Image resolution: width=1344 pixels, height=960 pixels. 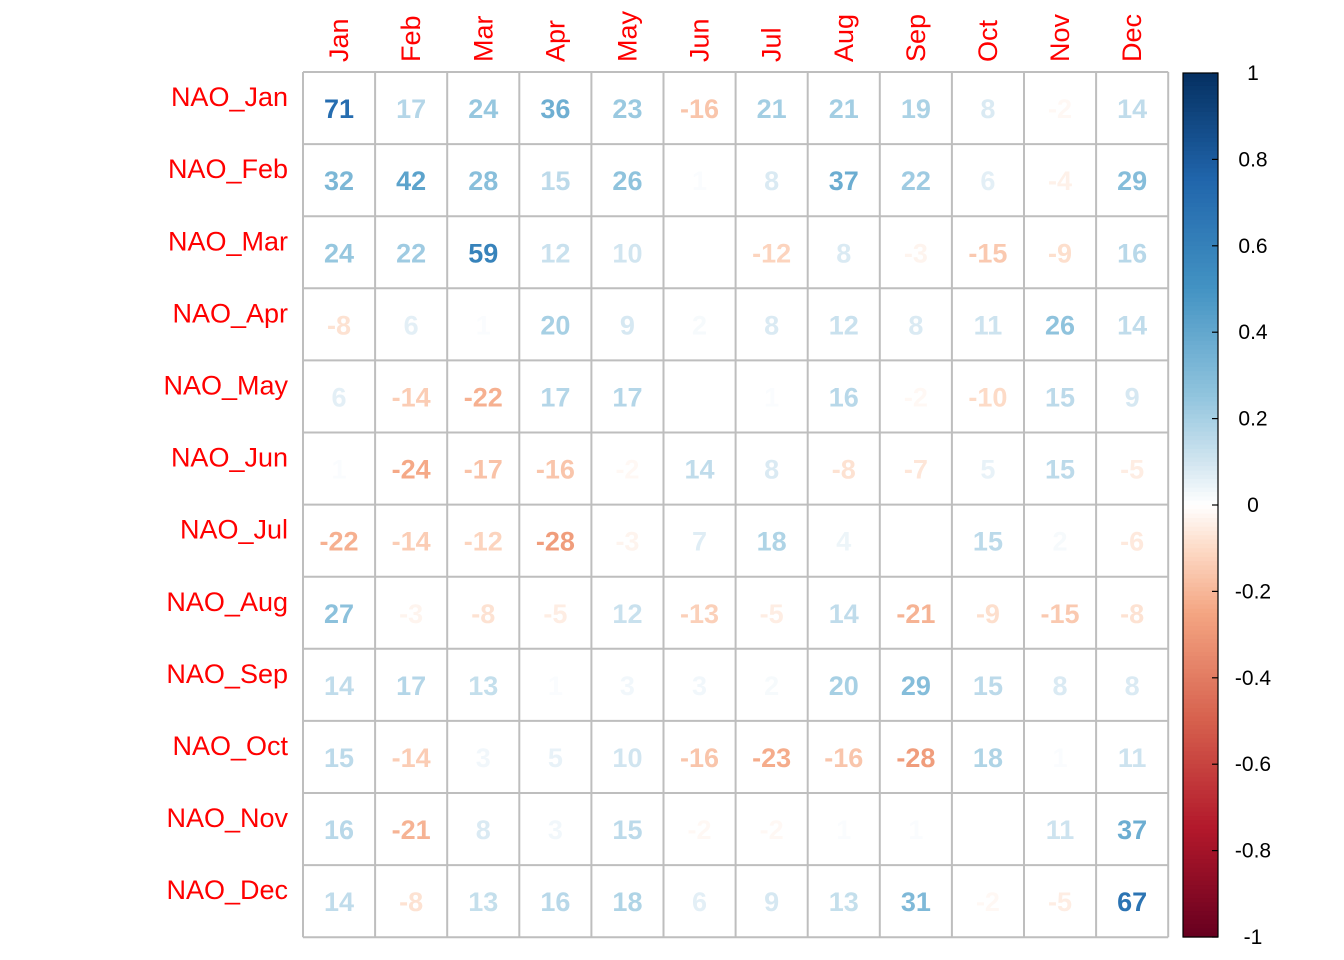 I want to click on cell-value-NAO_Apr-Jul: 8, so click(x=771, y=325).